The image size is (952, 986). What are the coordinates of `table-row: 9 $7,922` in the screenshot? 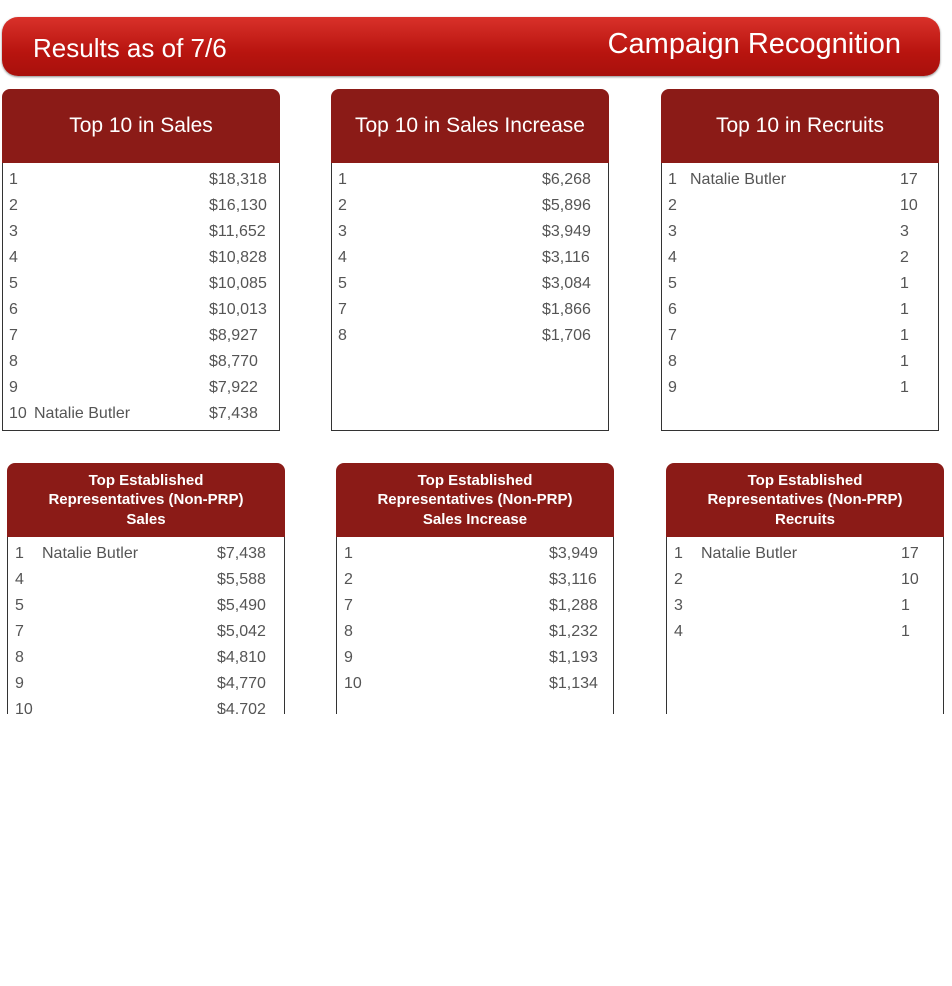 It's located at (141, 388).